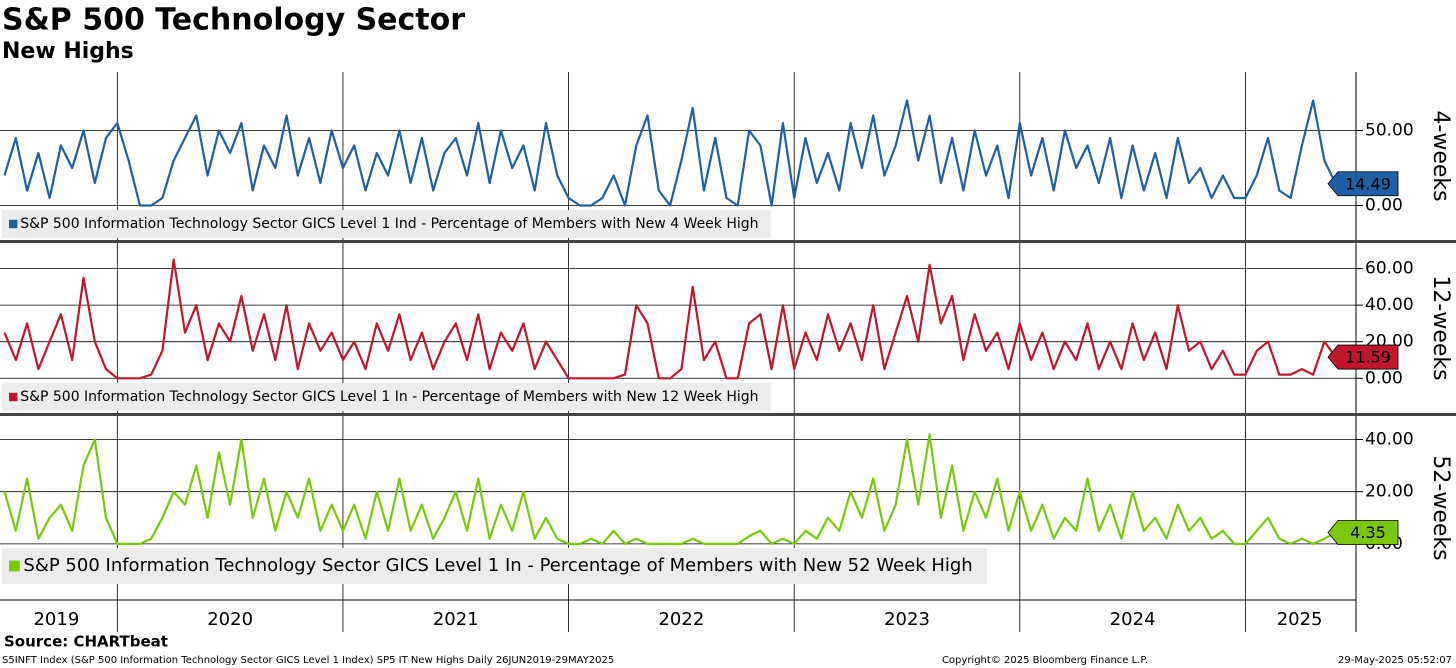 This screenshot has width=1456, height=668. I want to click on x-tick-label: 2023, so click(907, 619).